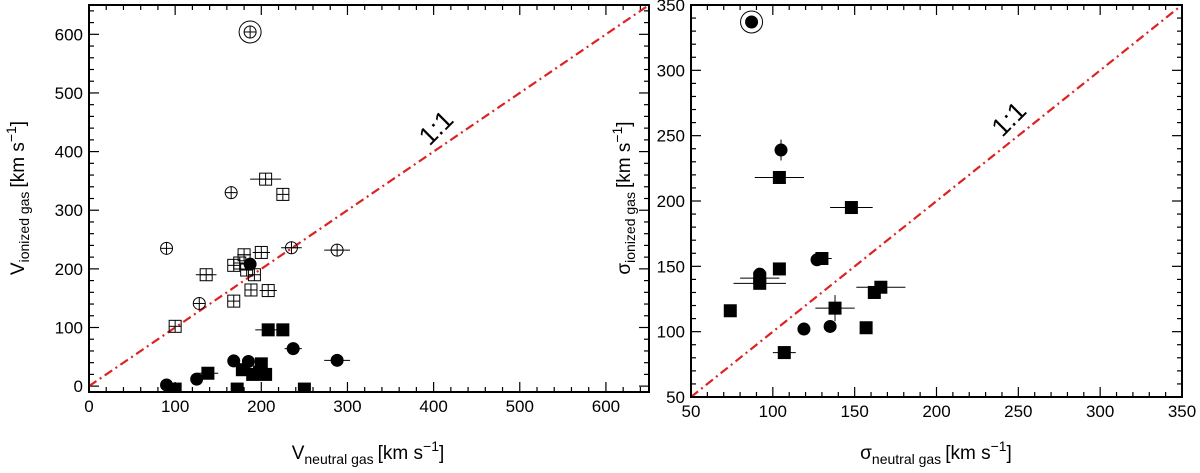 The height and width of the screenshot is (473, 1200). Describe the element at coordinates (435, 127) in the screenshot. I see `left-one-to-one-label: 1:1` at that location.